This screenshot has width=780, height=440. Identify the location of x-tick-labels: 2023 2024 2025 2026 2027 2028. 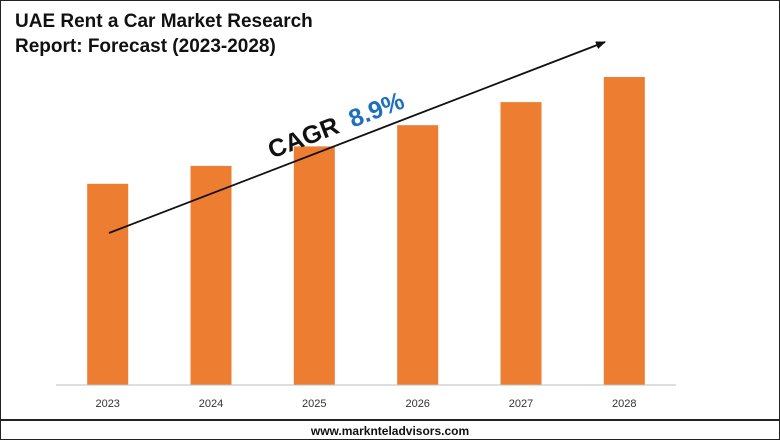
(365, 404).